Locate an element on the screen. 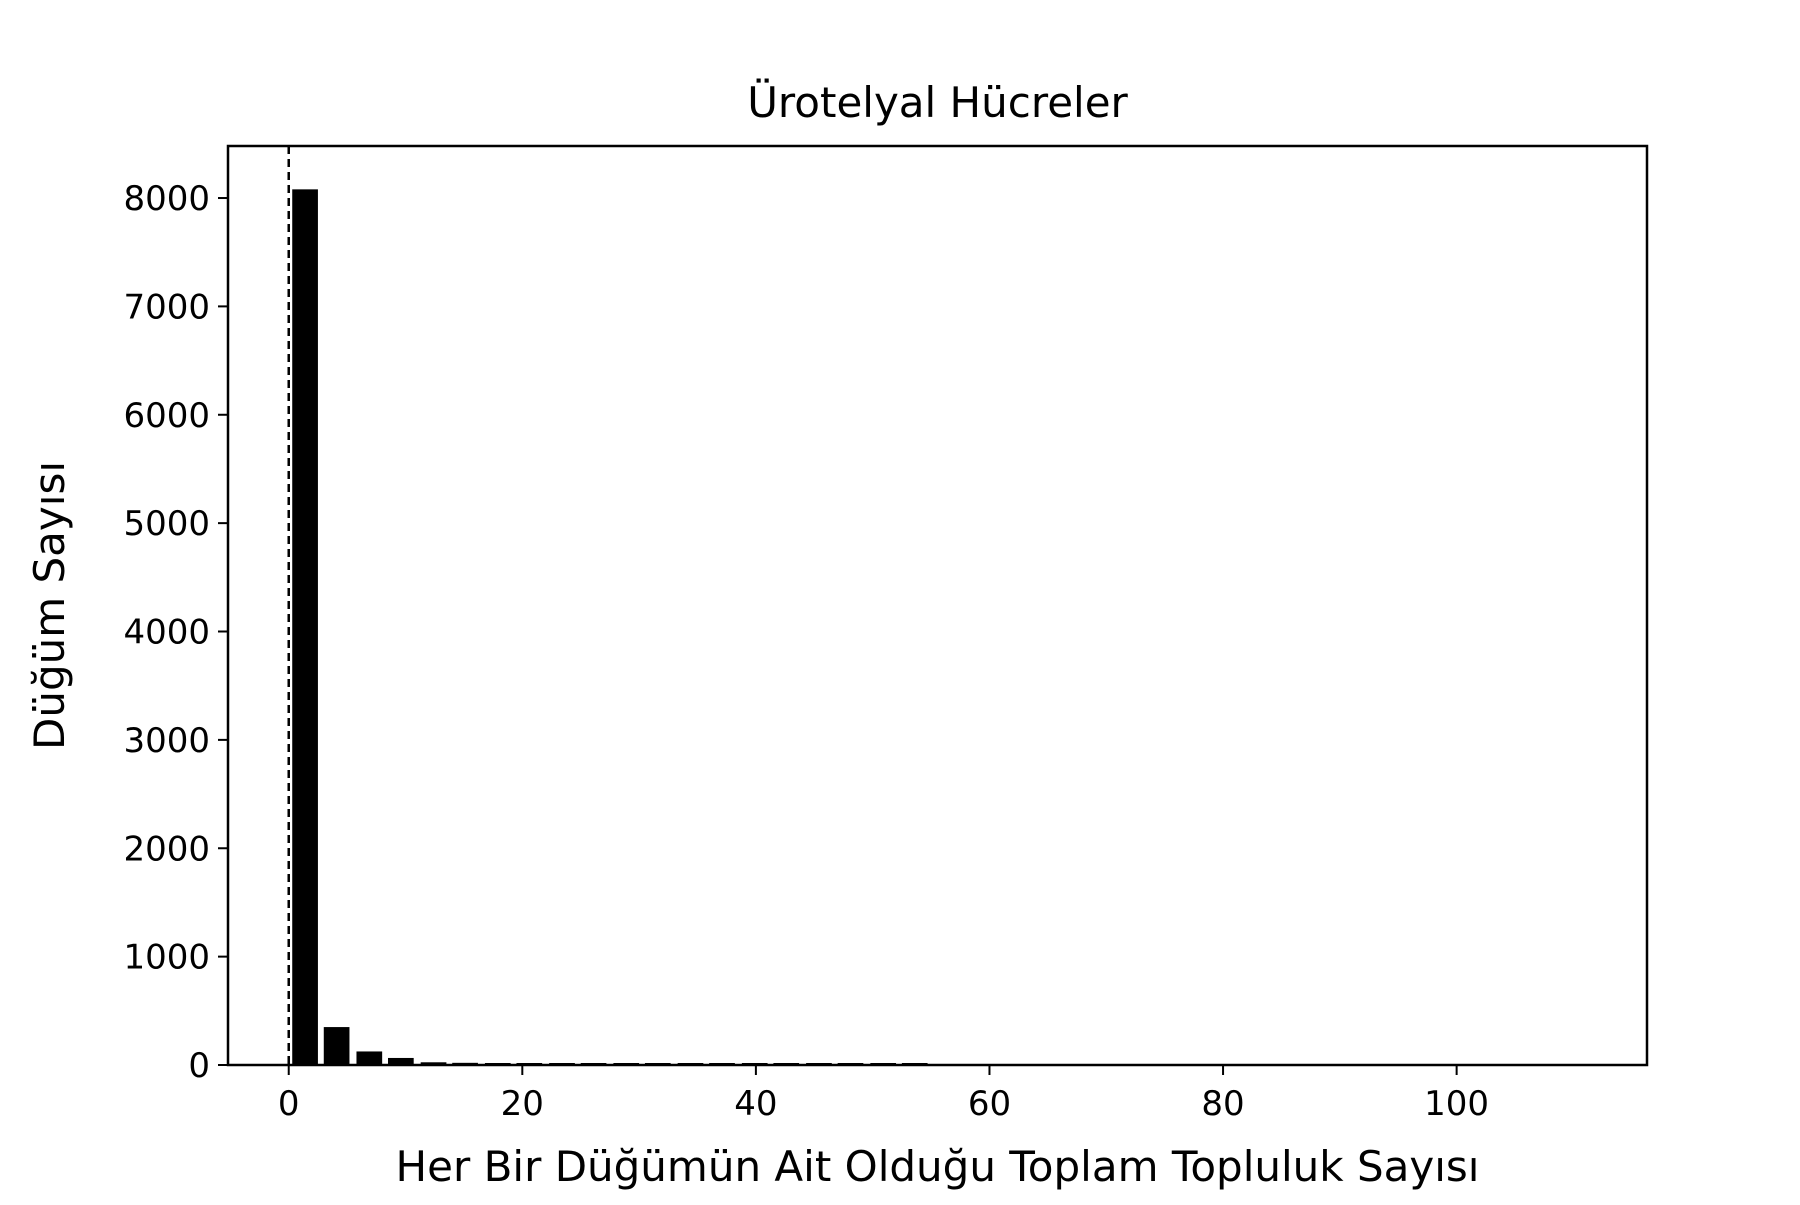 Image resolution: width=1800 pixels, height=1205 pixels. x-tick-label: 0 is located at coordinates (289, 1104).